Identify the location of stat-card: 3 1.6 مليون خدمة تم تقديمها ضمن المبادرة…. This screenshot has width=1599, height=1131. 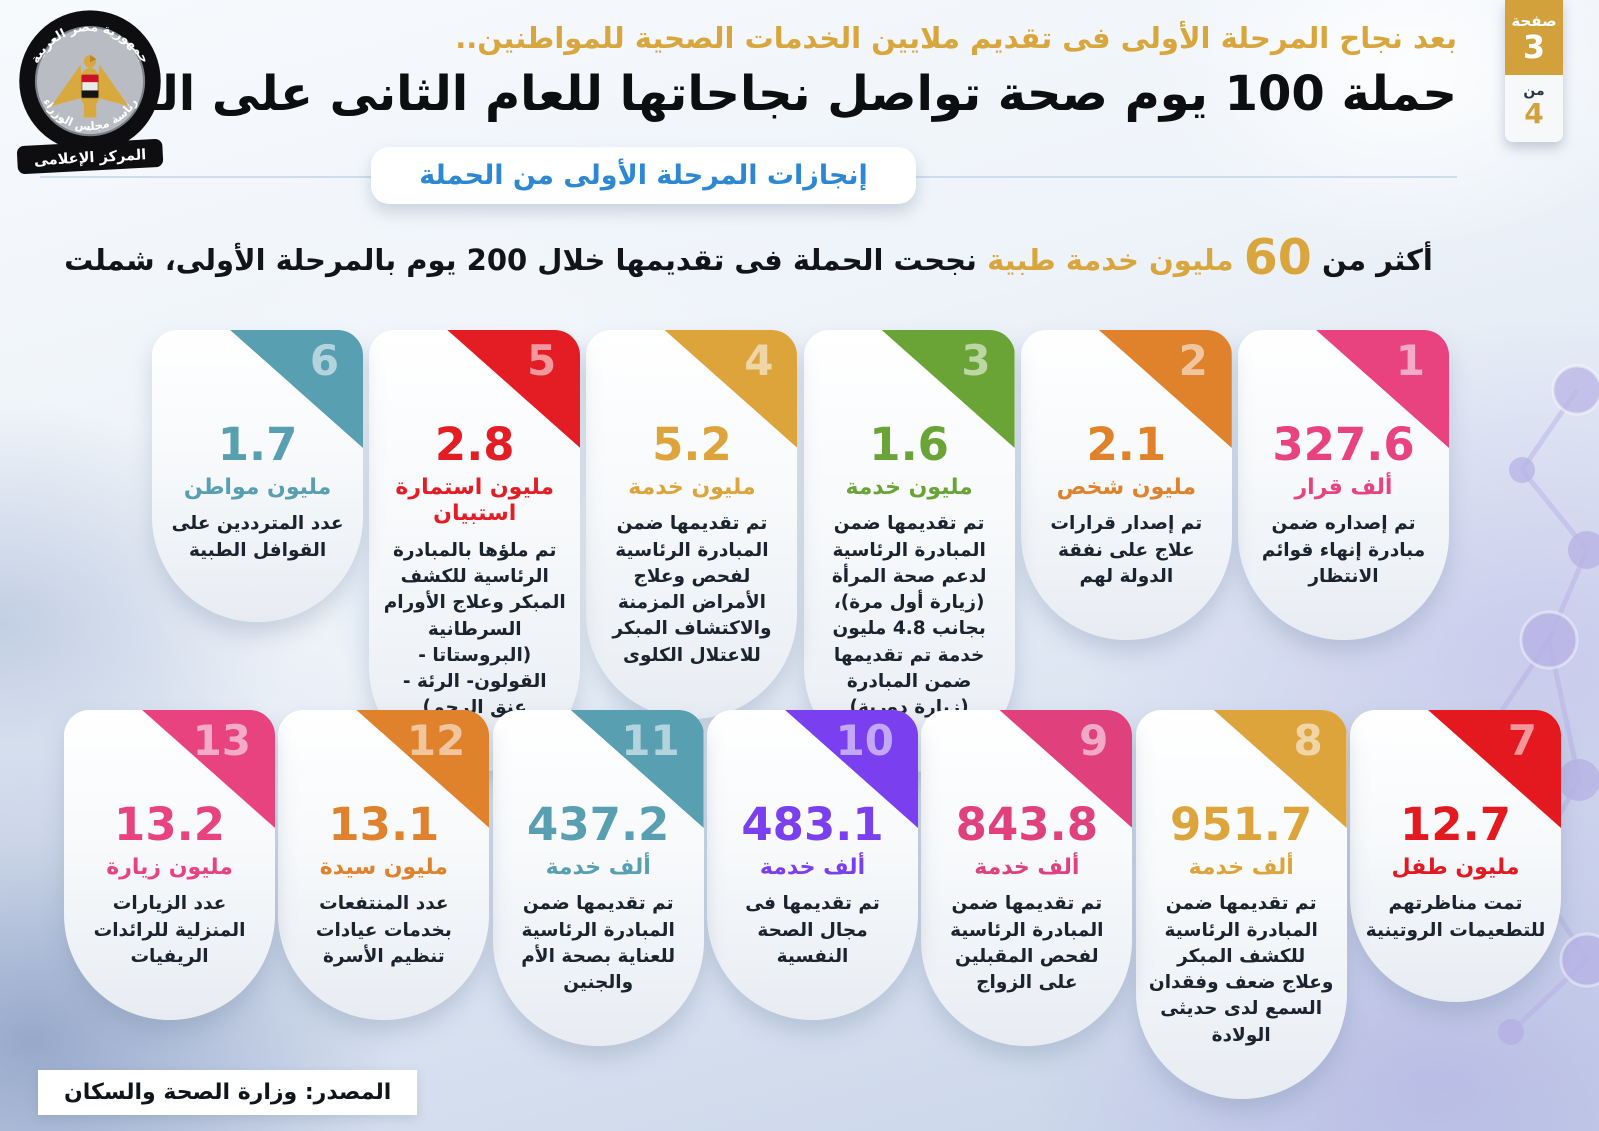
(909, 551).